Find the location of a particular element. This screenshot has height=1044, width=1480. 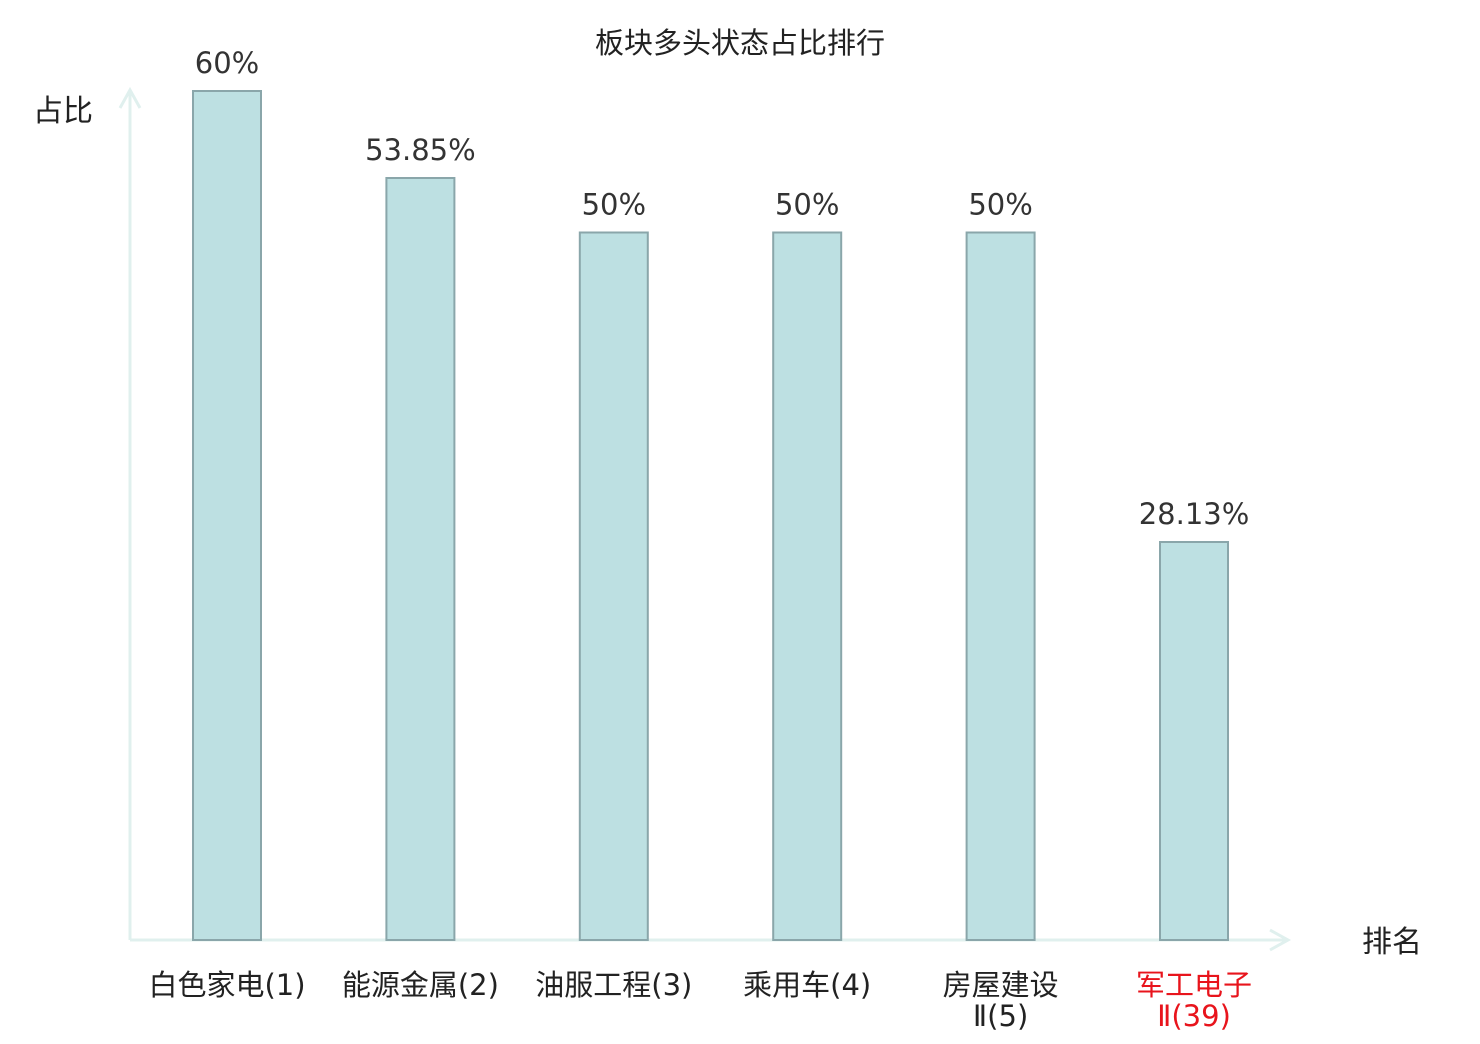

bar-value-label: 53.85% is located at coordinates (420, 150).